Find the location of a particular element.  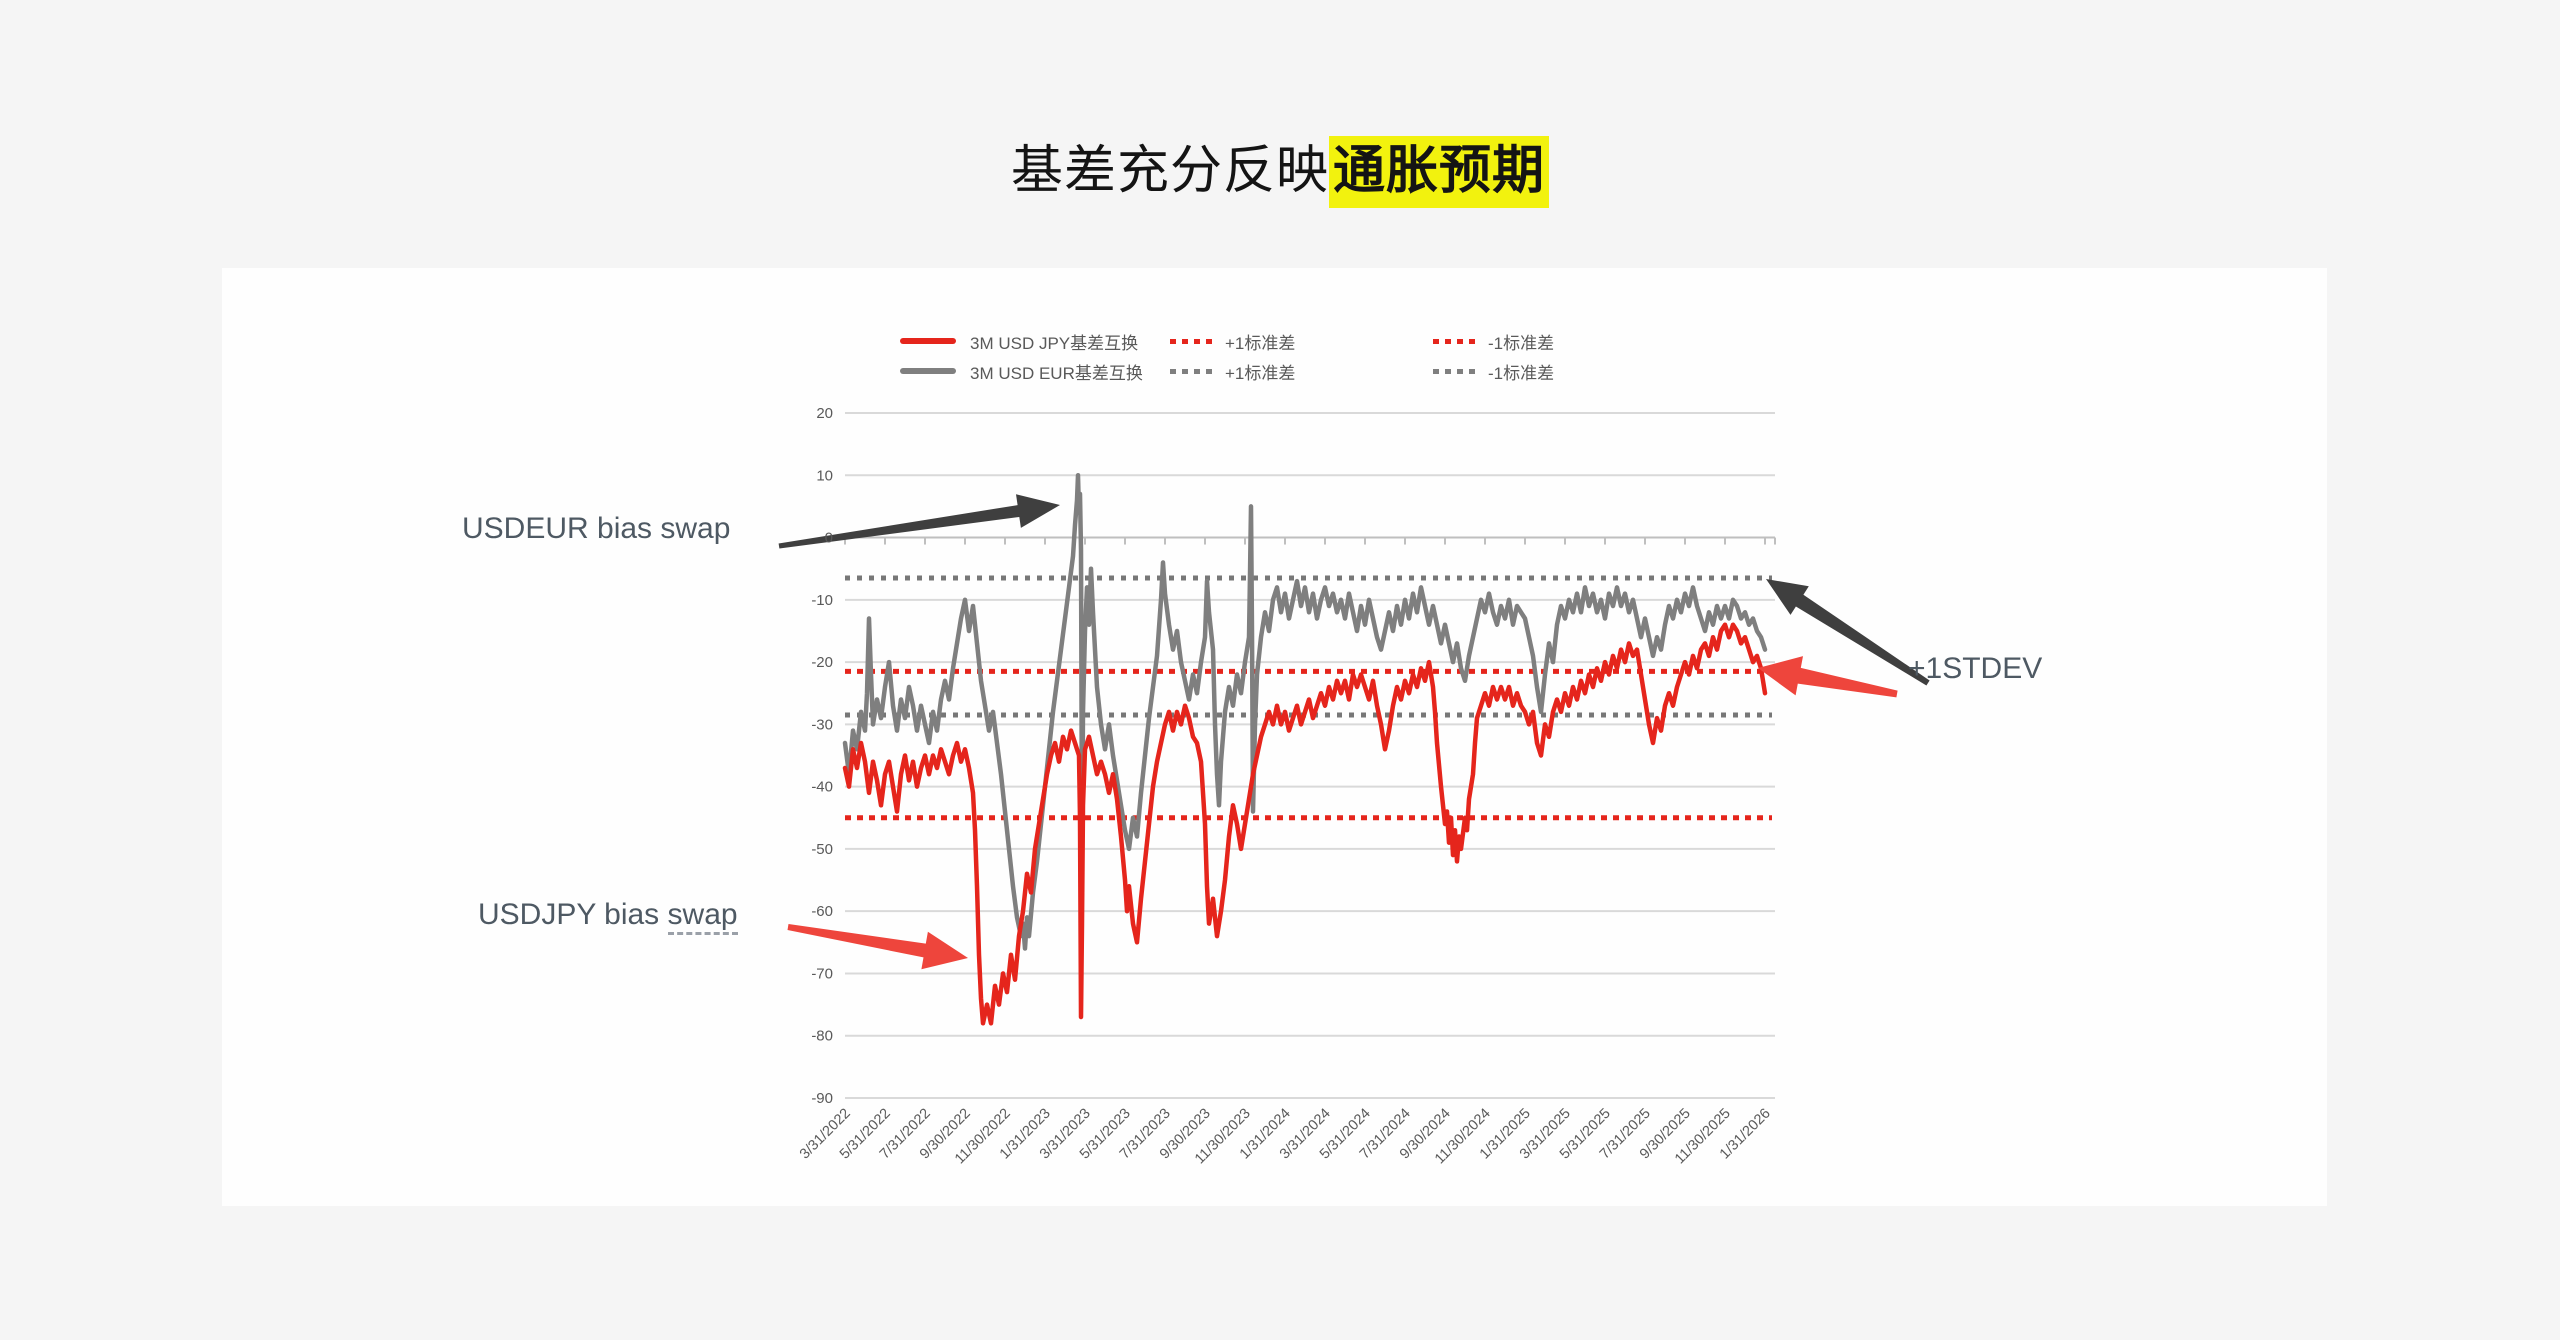

annotation-usdjpy-prefix: USDJPY bias is located at coordinates (573, 914).